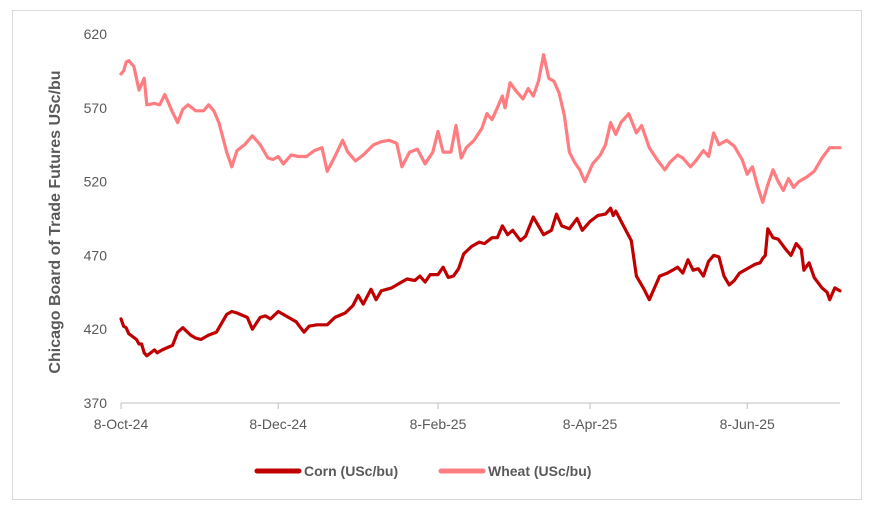 This screenshot has width=880, height=508. What do you see at coordinates (351, 471) in the screenshot?
I see `legend-label-corn: Corn (USc/bu)` at bounding box center [351, 471].